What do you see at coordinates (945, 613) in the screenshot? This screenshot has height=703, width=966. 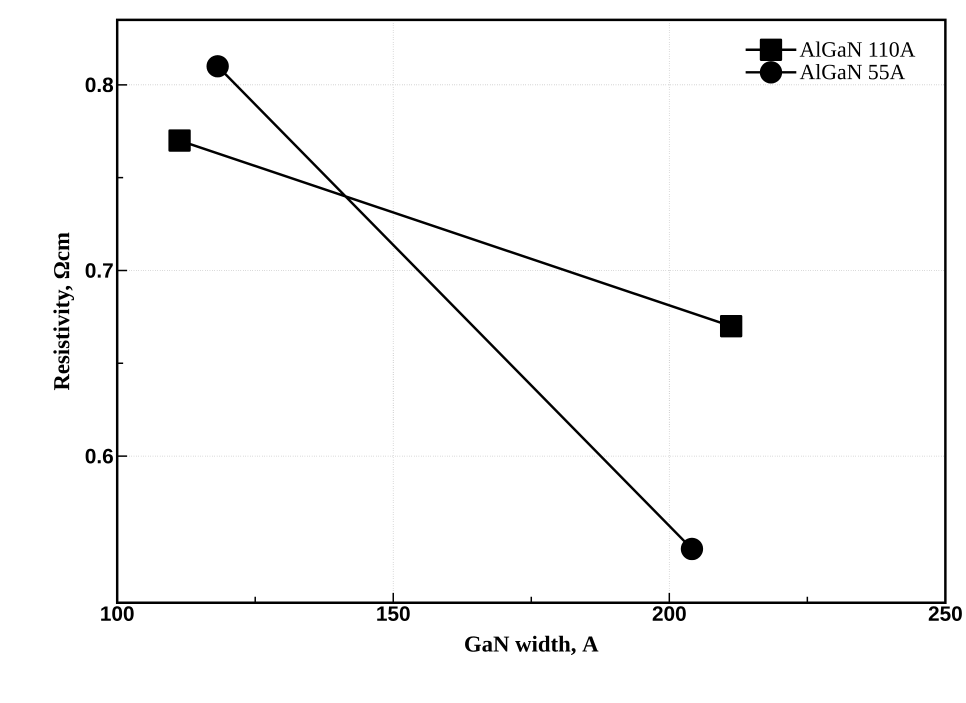 I see `x-tick-label: 250` at bounding box center [945, 613].